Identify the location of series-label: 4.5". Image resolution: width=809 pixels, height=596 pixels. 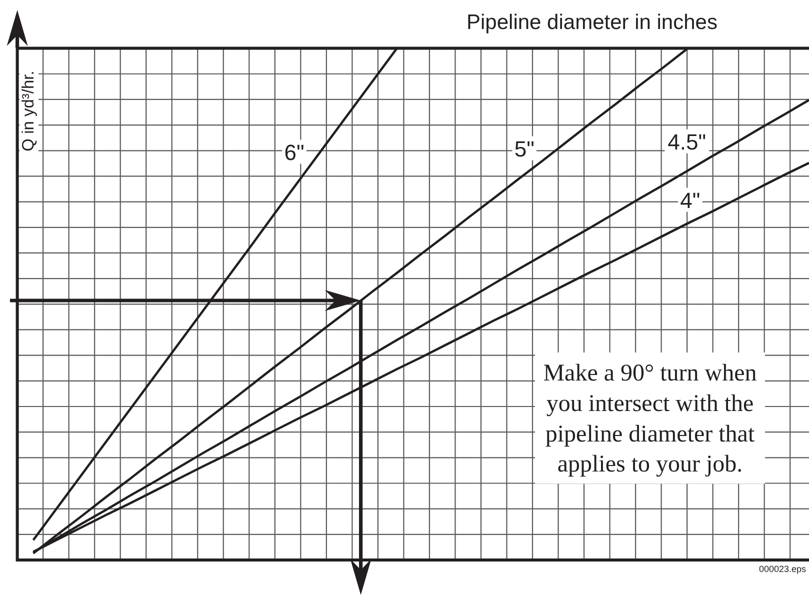
(687, 141).